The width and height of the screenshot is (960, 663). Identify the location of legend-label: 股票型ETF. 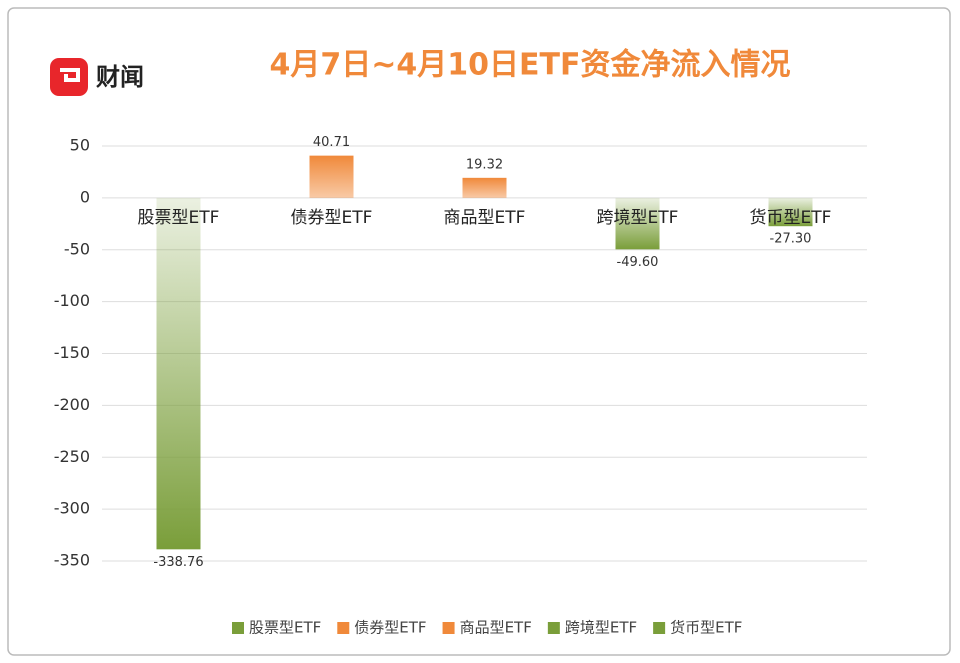
(285, 628).